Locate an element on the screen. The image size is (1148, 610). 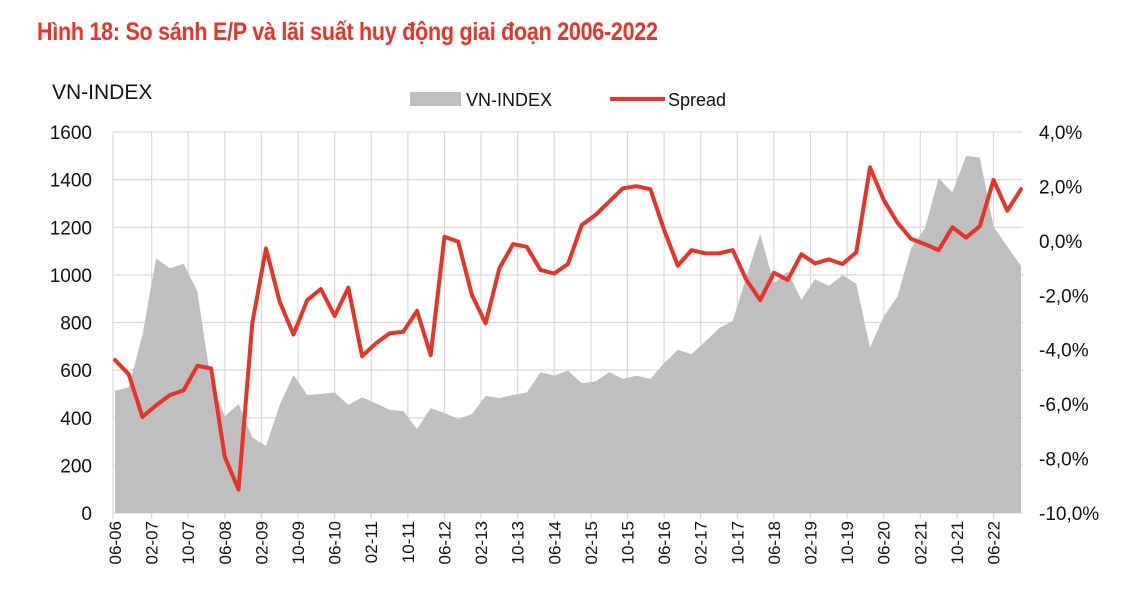
legend-label-vnindex: VN-INDEX is located at coordinates (509, 100).